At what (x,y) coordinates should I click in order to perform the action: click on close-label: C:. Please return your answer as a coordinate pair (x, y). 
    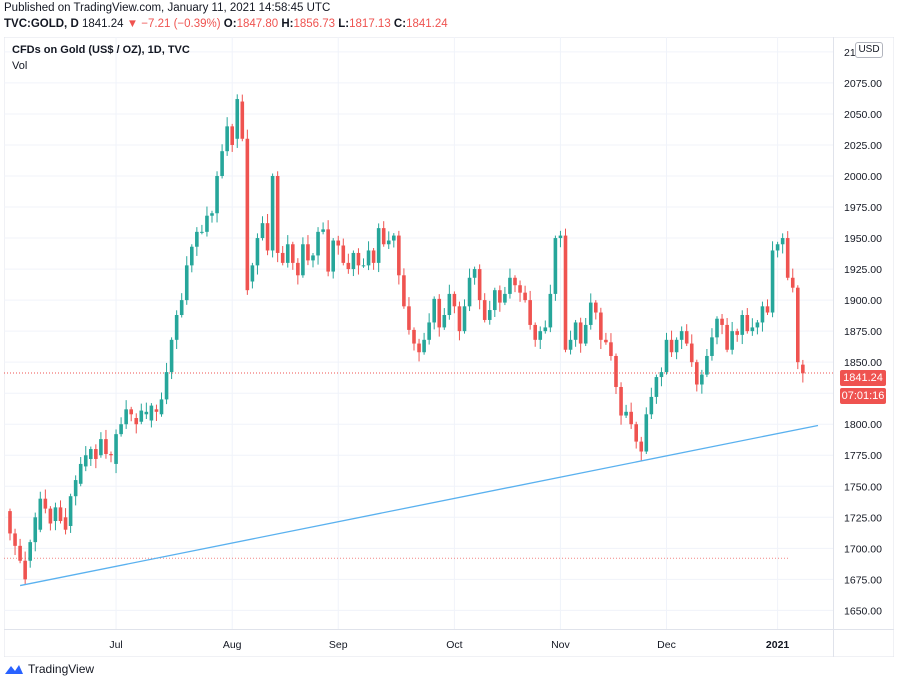
    Looking at the image, I should click on (400, 24).